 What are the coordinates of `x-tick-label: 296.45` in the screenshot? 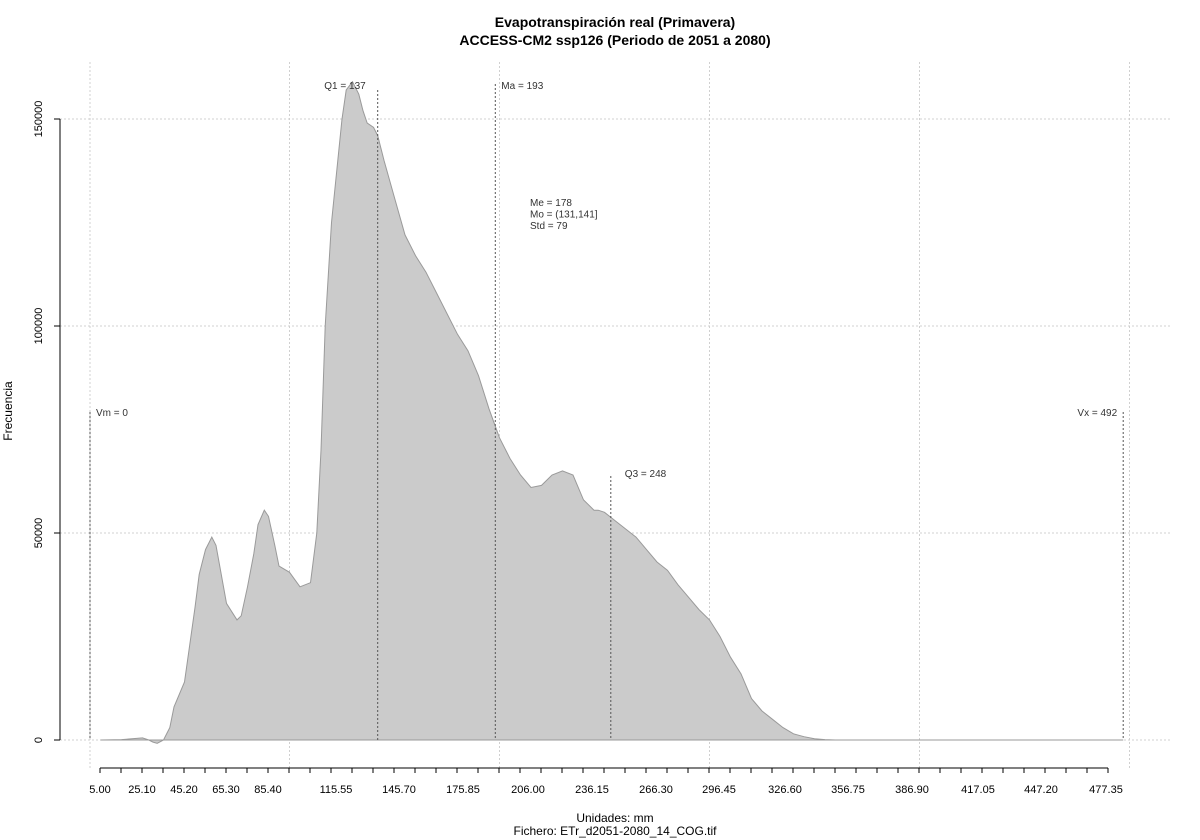 It's located at (719, 790).